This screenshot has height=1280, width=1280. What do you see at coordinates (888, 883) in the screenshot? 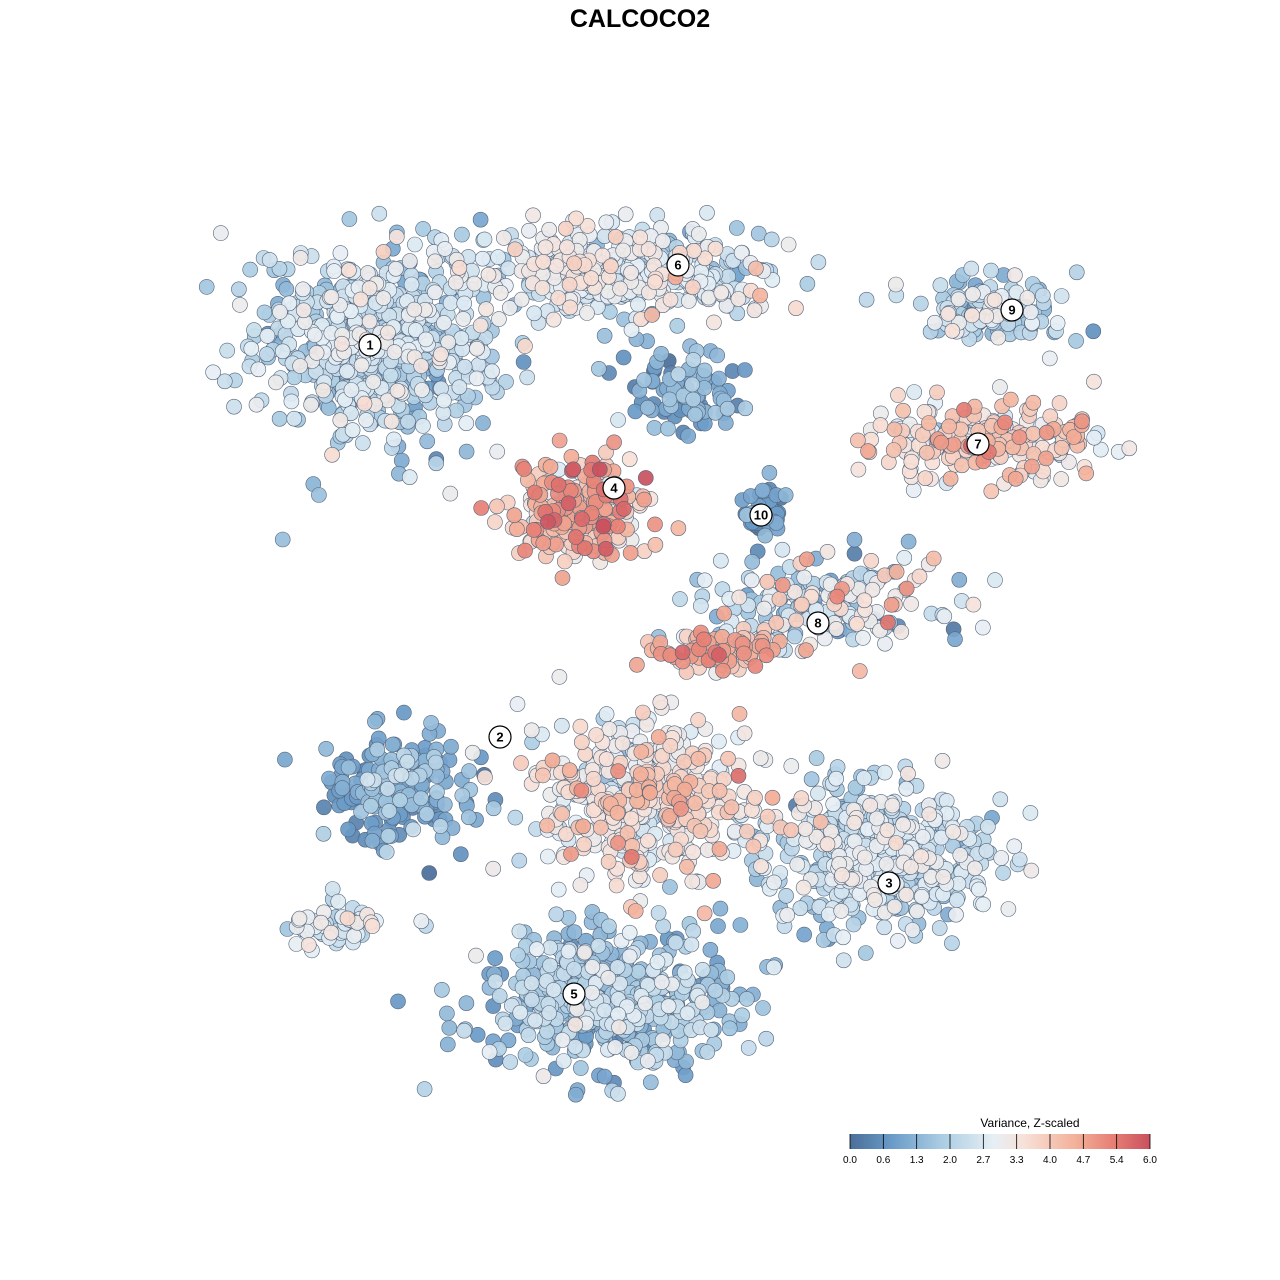
I see `cluster-label-text: 3` at bounding box center [888, 883].